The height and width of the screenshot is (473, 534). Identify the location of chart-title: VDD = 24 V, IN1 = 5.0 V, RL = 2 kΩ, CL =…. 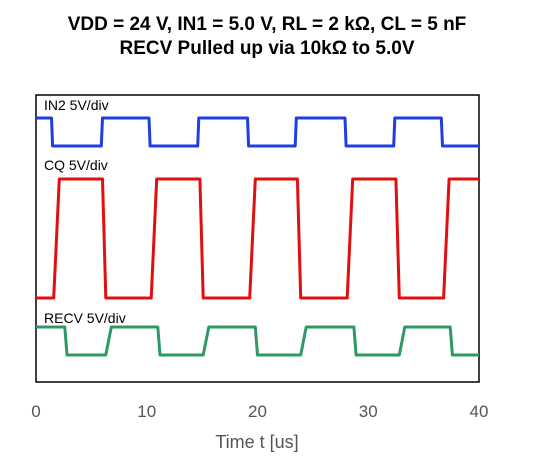
(267, 24).